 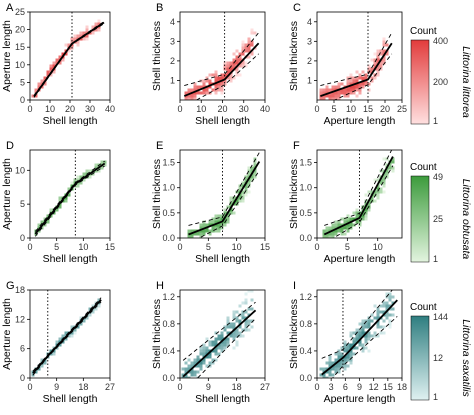 I want to click on x-tick-label: 5, so click(x=208, y=247).